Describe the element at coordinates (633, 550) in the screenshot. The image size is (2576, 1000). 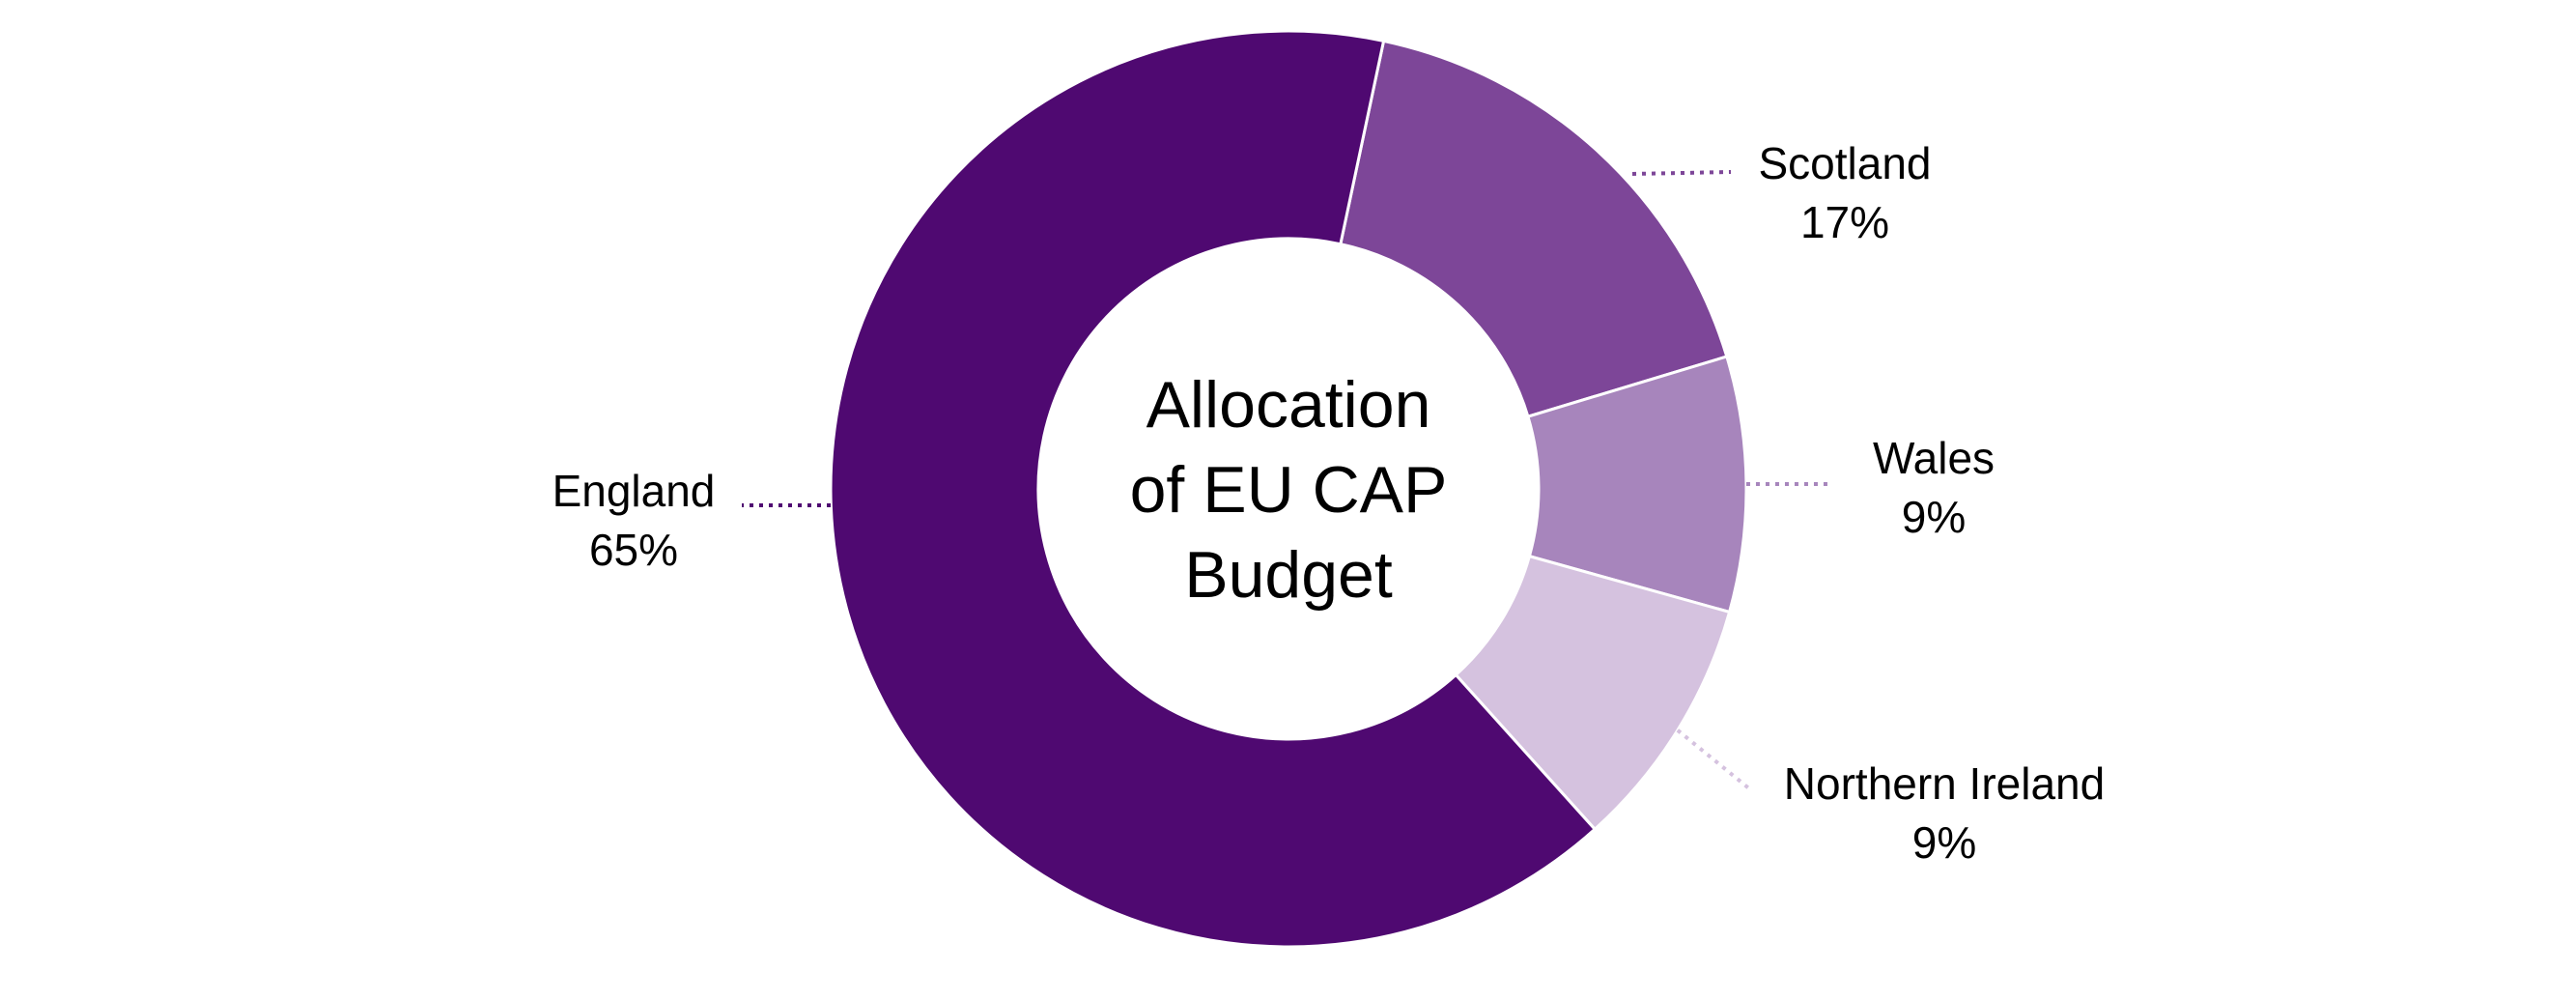
I see `data-label-value: 65%` at that location.